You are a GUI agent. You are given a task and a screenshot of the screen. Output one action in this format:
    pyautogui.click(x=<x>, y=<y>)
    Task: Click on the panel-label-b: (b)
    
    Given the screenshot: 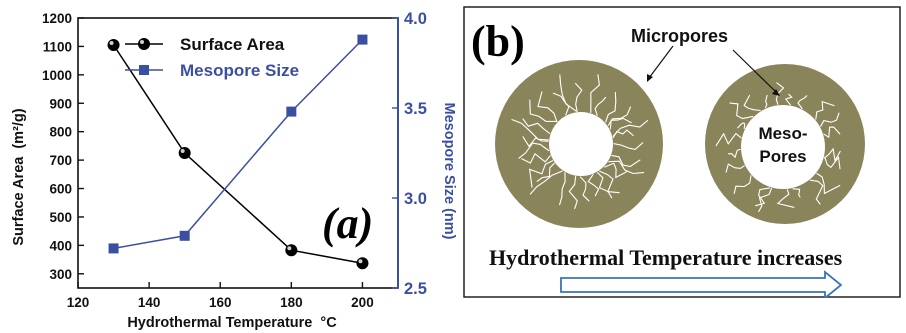 What is the action you would take?
    pyautogui.click(x=498, y=41)
    